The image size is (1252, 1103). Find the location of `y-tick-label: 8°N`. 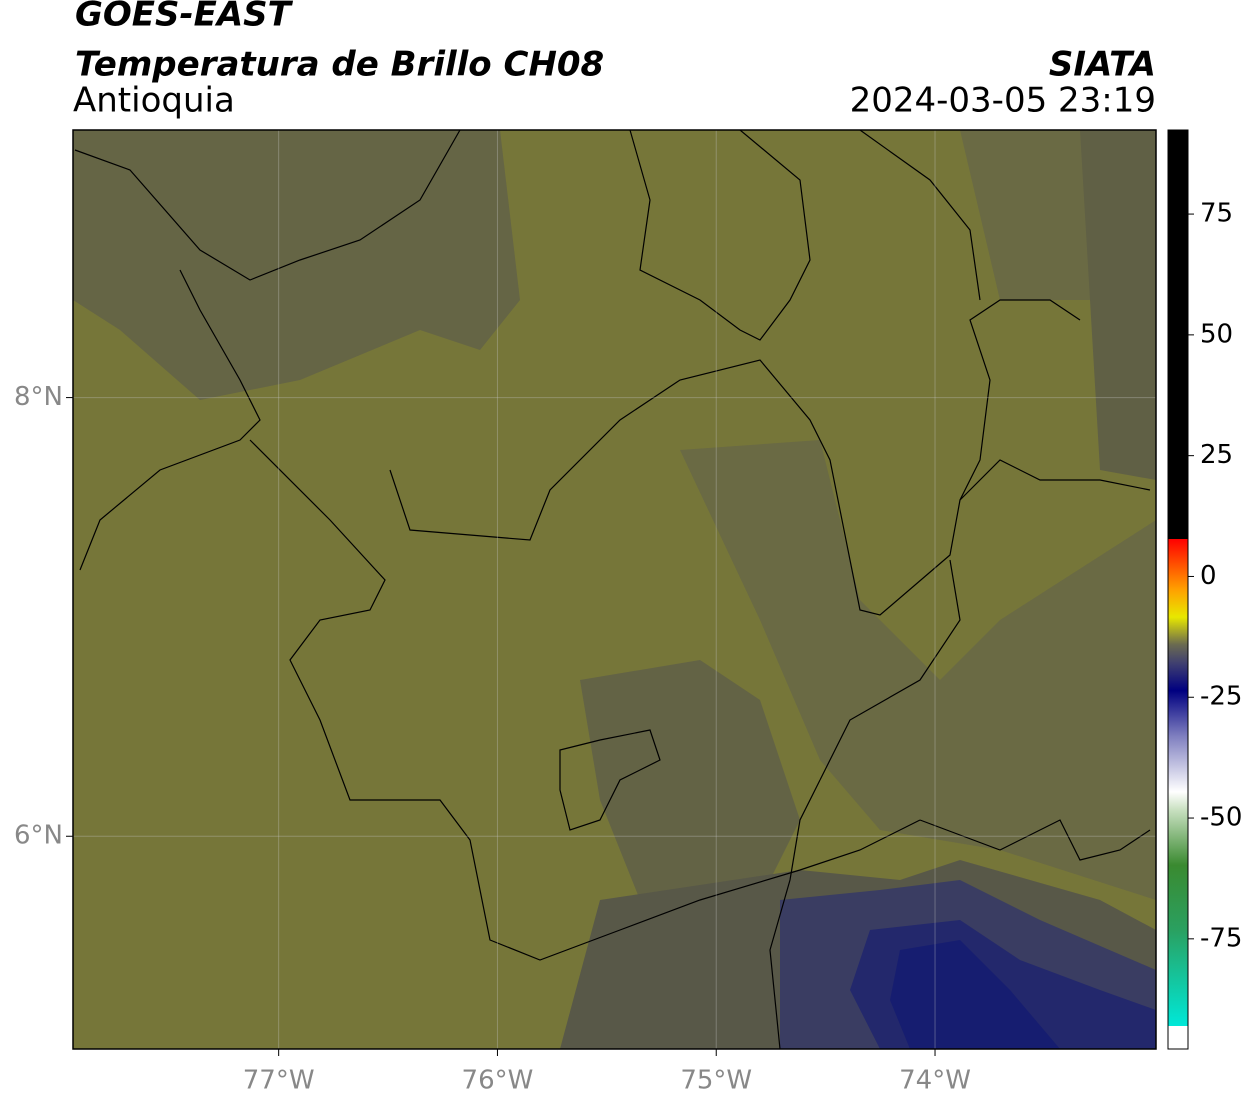

y-tick-label: 8°N is located at coordinates (38, 397).